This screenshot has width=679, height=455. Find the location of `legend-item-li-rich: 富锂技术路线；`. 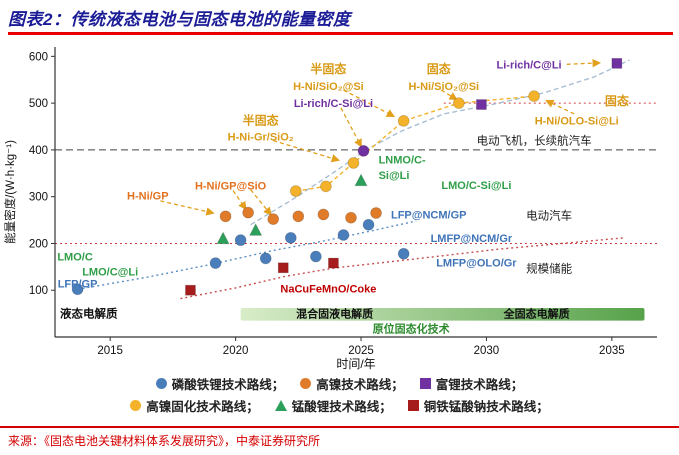

legend-item-li-rich: 富锂技术路线； is located at coordinates (471, 383).